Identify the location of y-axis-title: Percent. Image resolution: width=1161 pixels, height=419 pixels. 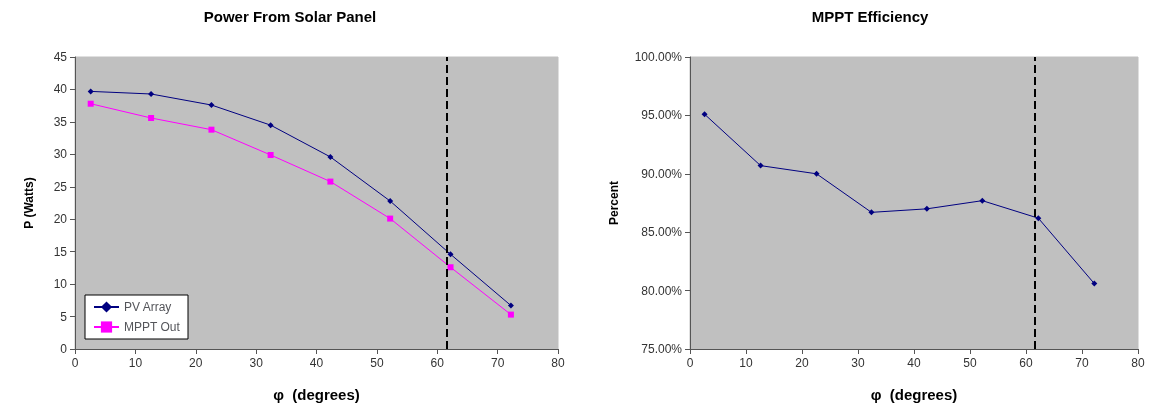
(614, 203).